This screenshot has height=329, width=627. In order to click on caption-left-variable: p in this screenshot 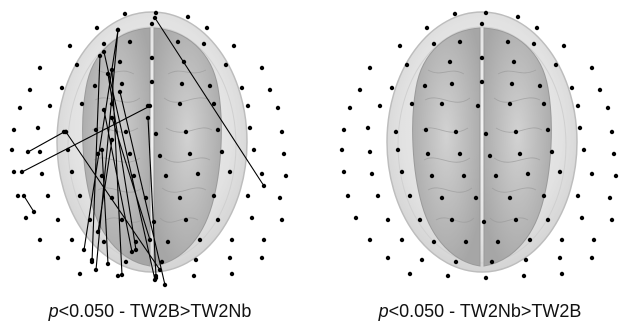, I will do `click(53, 311)`.